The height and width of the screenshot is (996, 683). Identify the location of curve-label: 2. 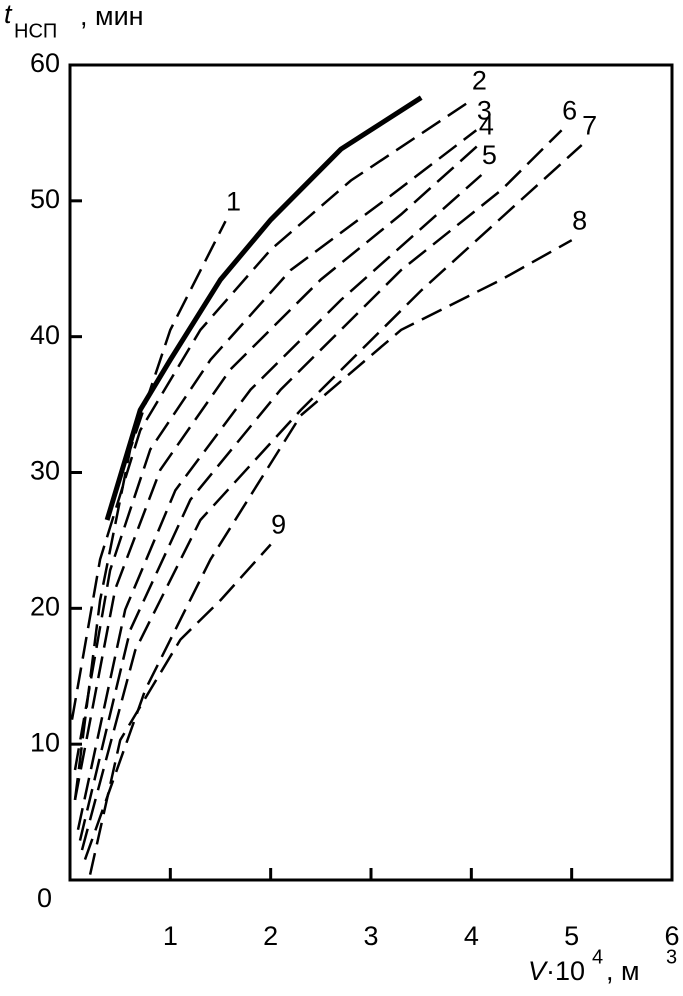
(479, 80).